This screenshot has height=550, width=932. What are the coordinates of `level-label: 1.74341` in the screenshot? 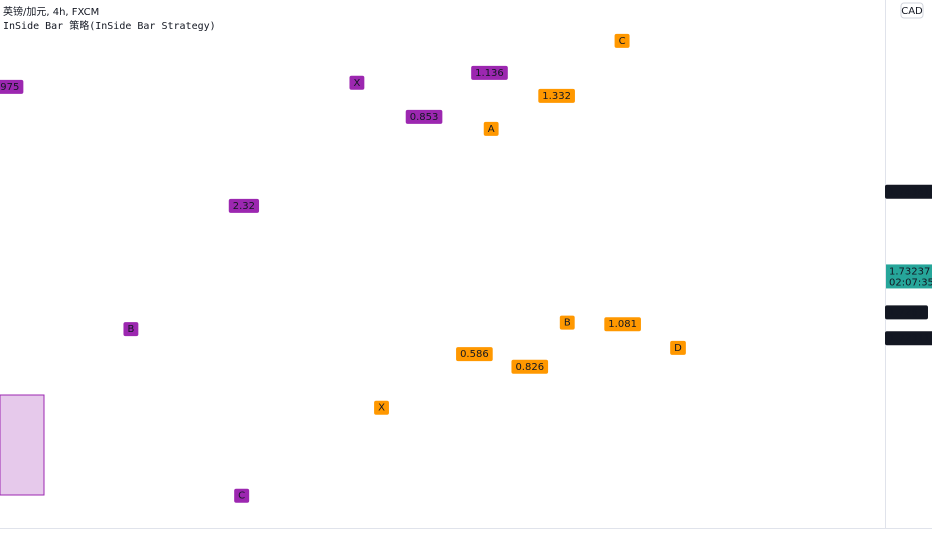 It's located at (909, 192).